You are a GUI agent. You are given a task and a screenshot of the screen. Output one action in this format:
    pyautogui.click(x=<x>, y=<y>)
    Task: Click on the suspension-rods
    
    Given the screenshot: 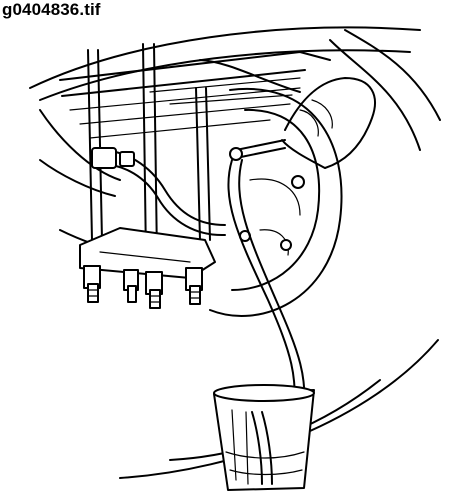 What is the action you would take?
    pyautogui.click(x=149, y=151)
    